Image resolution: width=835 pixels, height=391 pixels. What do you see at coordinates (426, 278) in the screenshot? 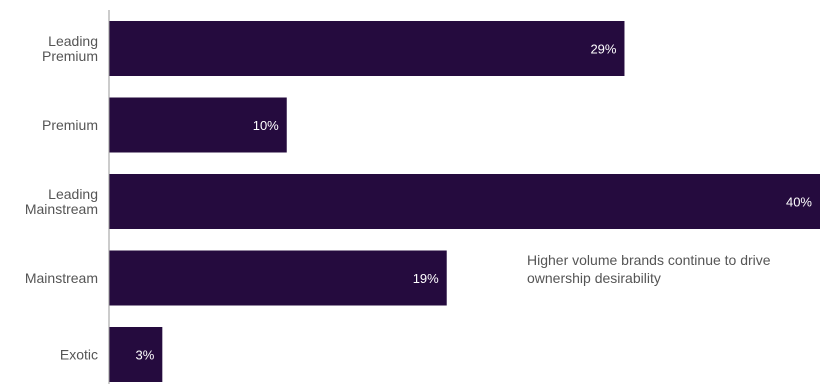
I see `data-label: 19%` at bounding box center [426, 278].